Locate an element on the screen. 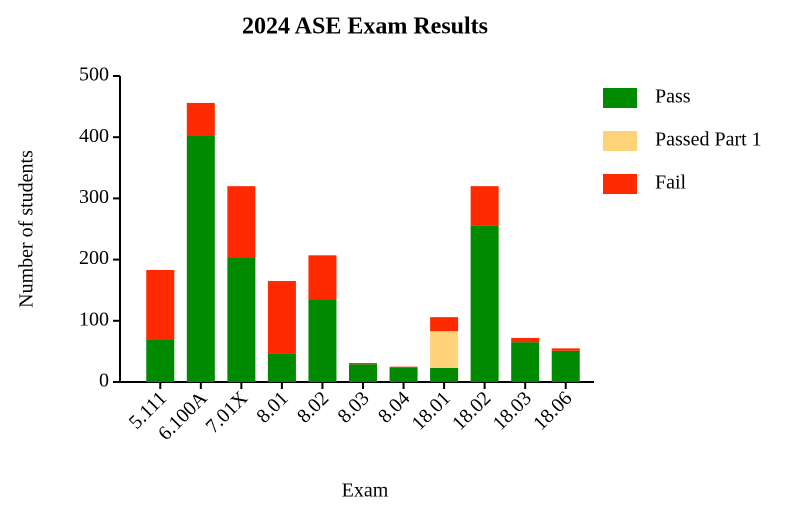 The image size is (800, 518). x-tick-label: 18.06 is located at coordinates (552, 410).